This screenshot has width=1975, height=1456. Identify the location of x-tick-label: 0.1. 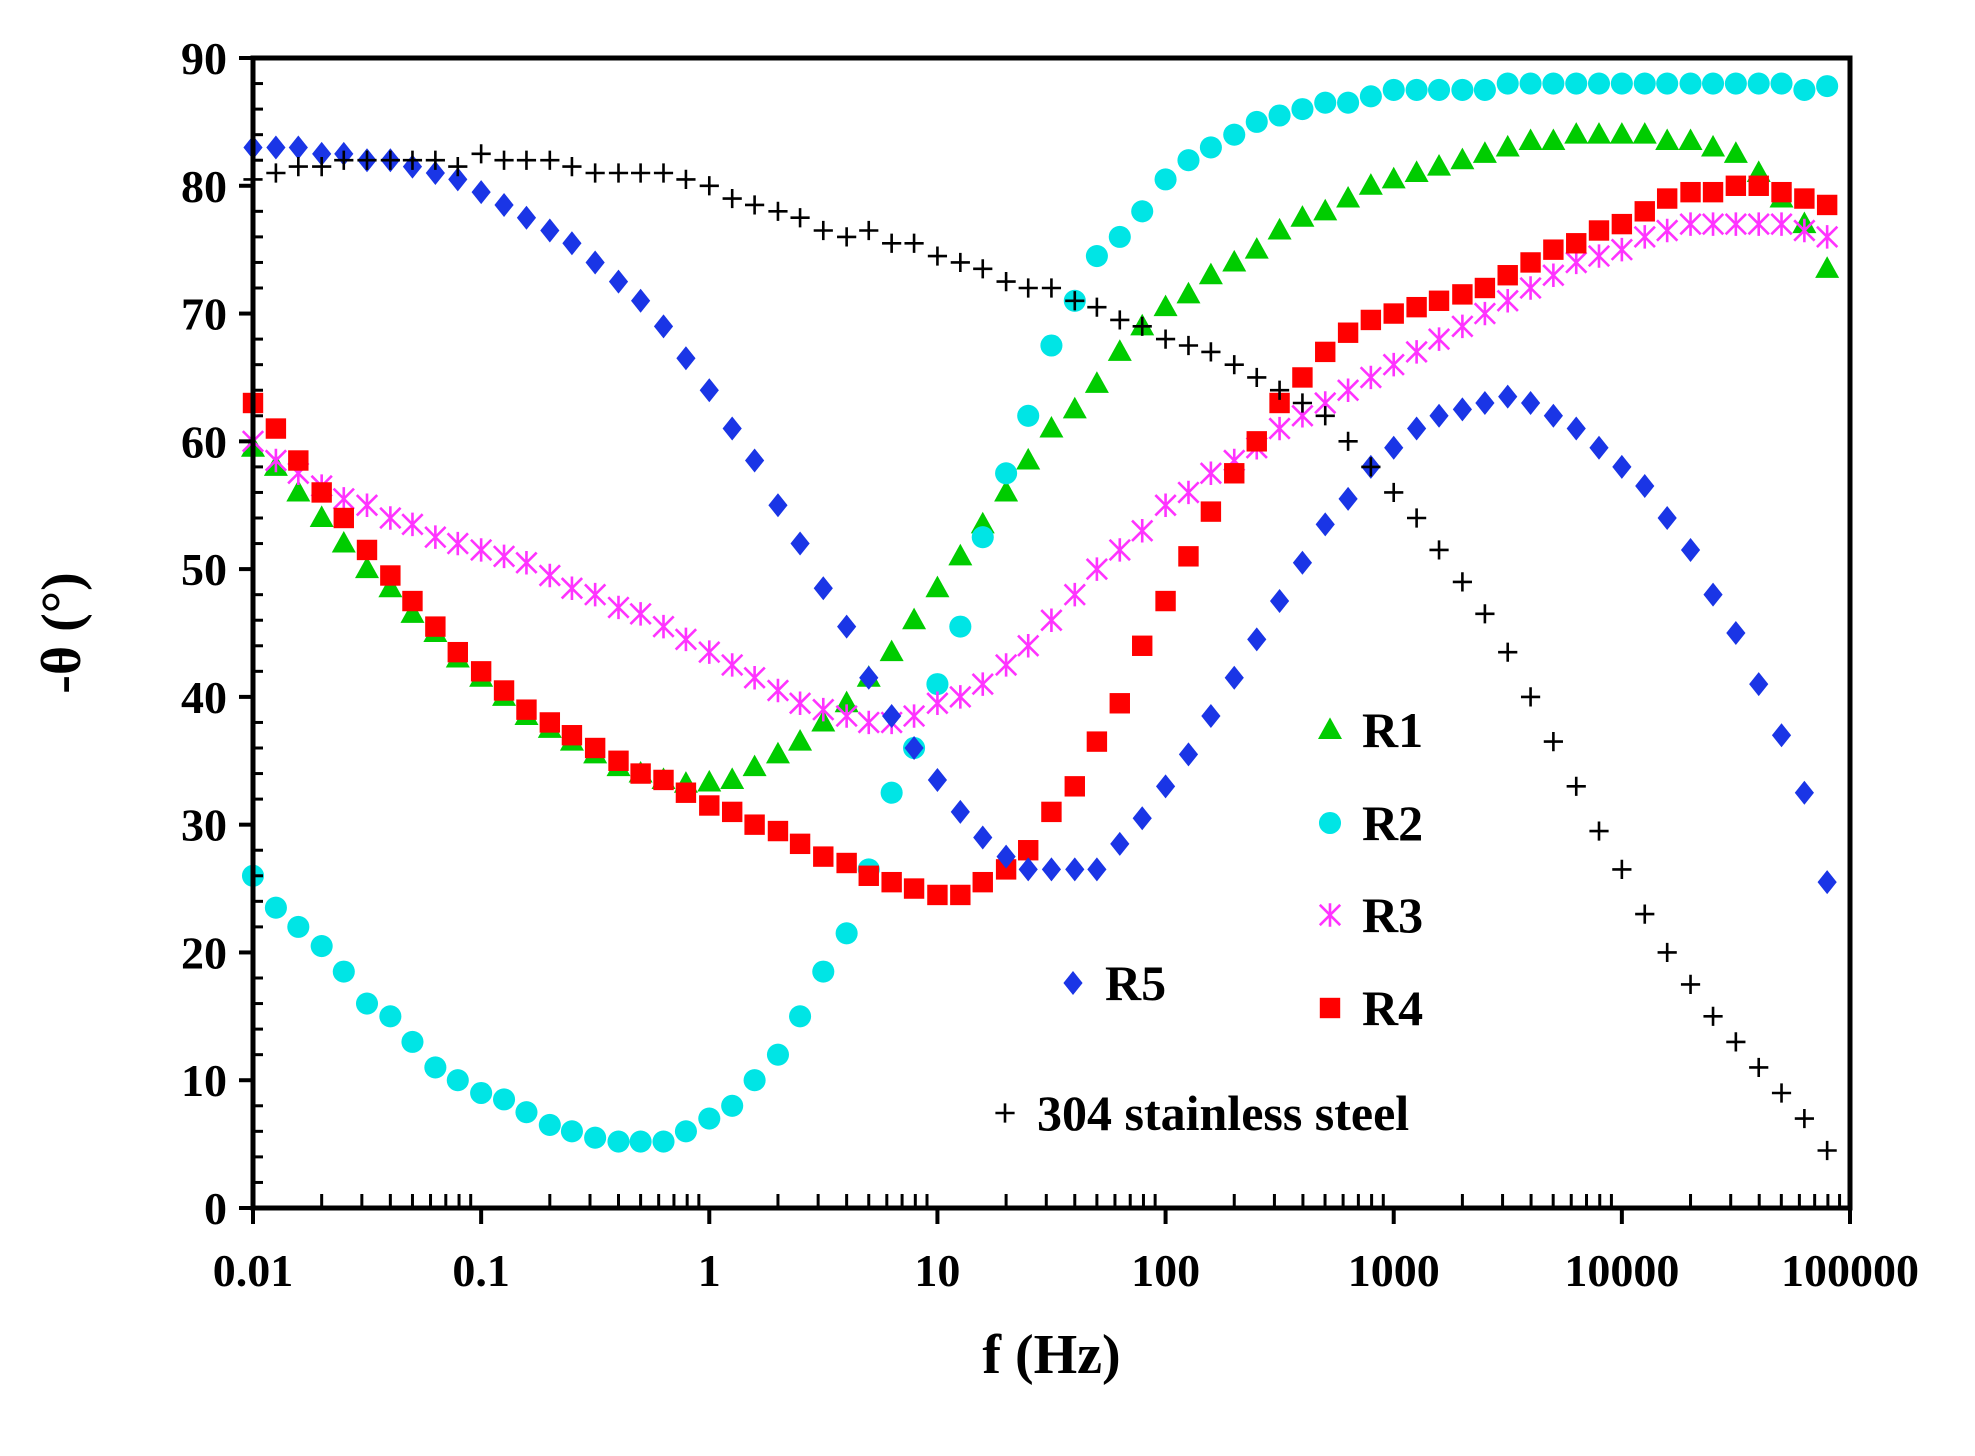
(481, 1270).